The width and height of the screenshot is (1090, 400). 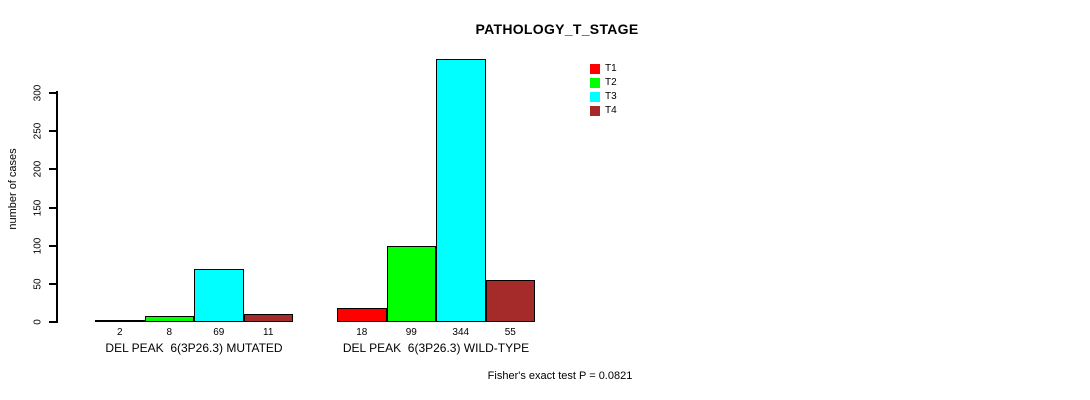 What do you see at coordinates (510, 301) in the screenshot?
I see `bar-T4-group2` at bounding box center [510, 301].